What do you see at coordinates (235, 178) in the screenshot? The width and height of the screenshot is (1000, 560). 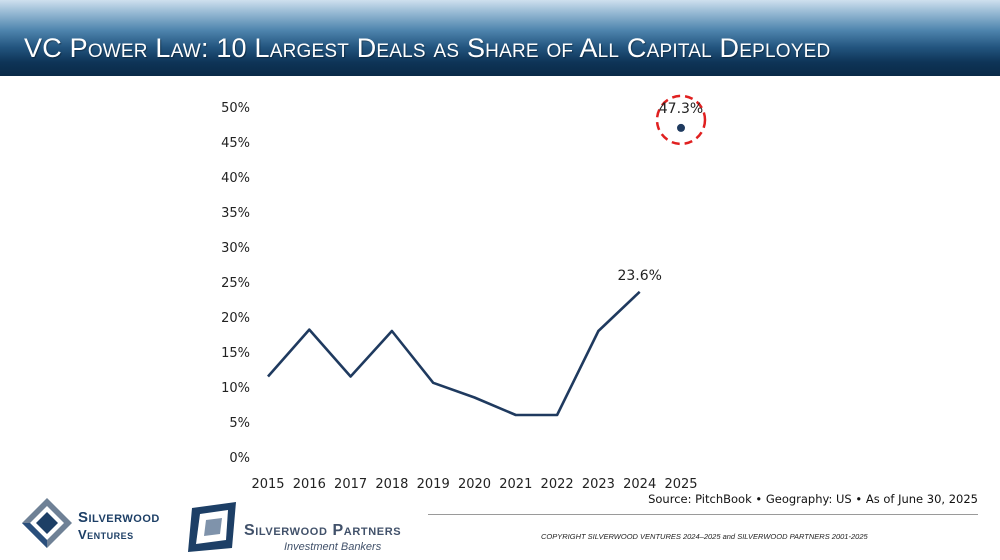 I see `y-tick-label: 40%` at bounding box center [235, 178].